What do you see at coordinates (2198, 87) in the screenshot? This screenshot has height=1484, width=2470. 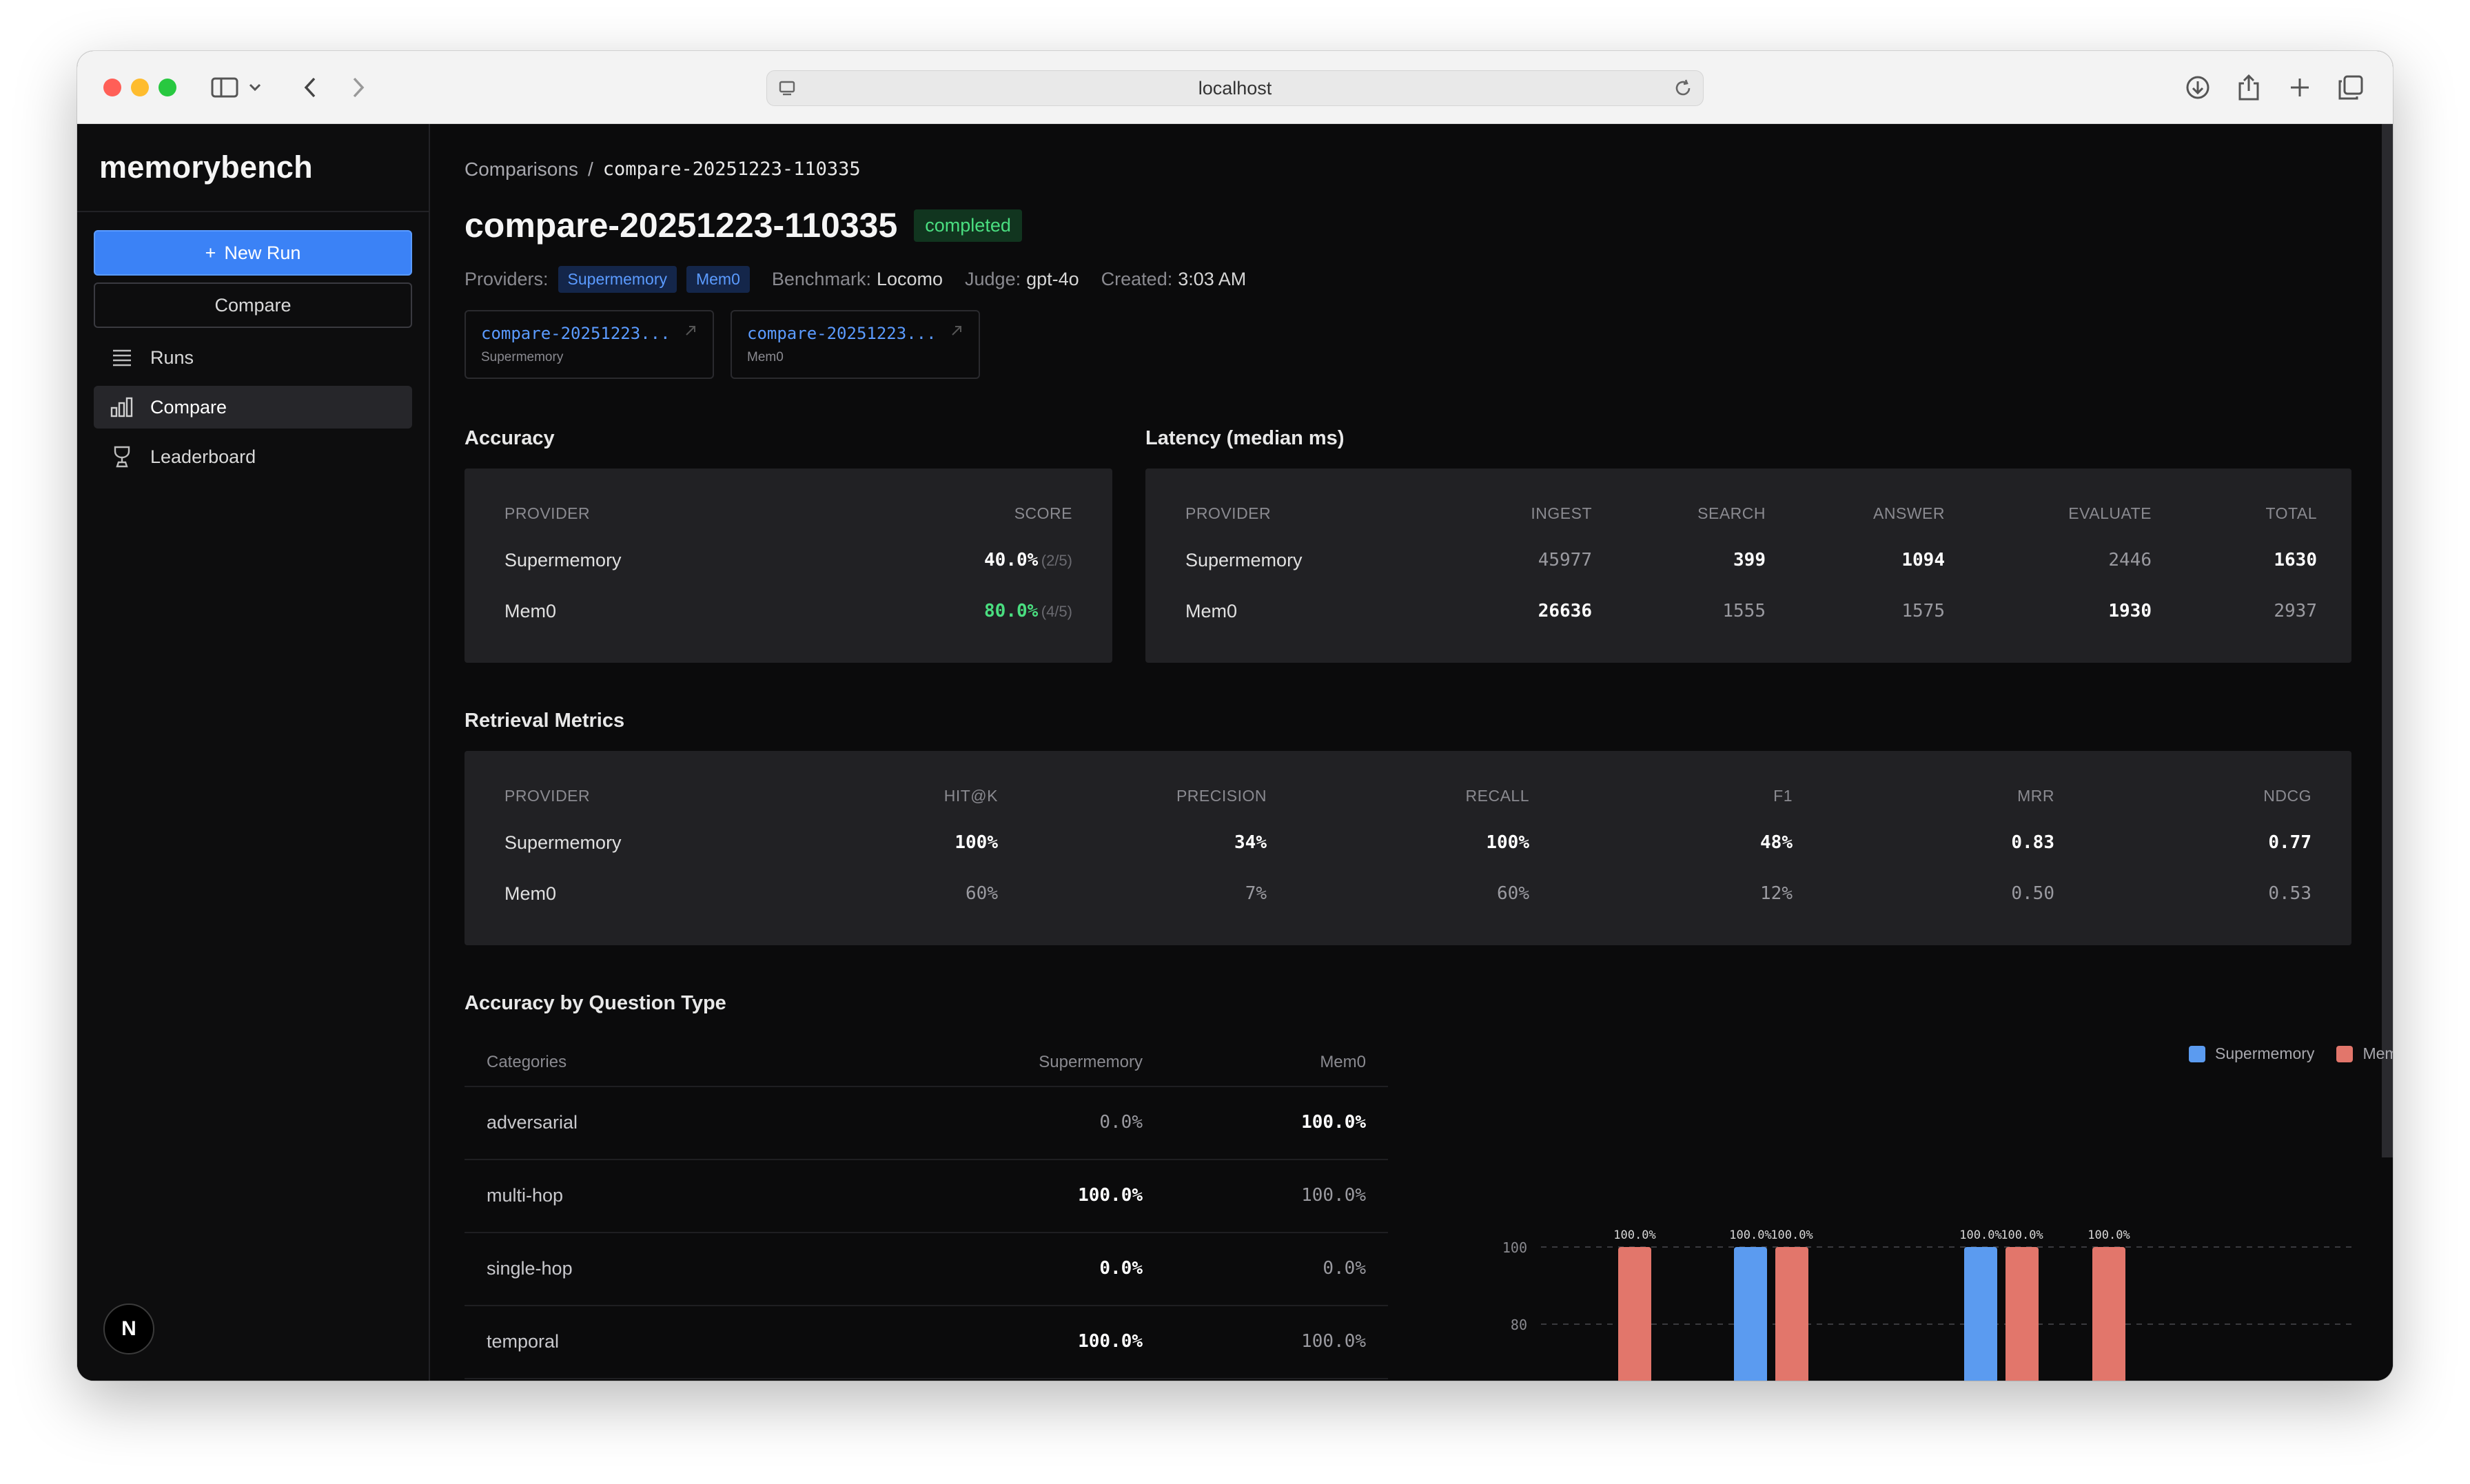 I see `download-icon` at bounding box center [2198, 87].